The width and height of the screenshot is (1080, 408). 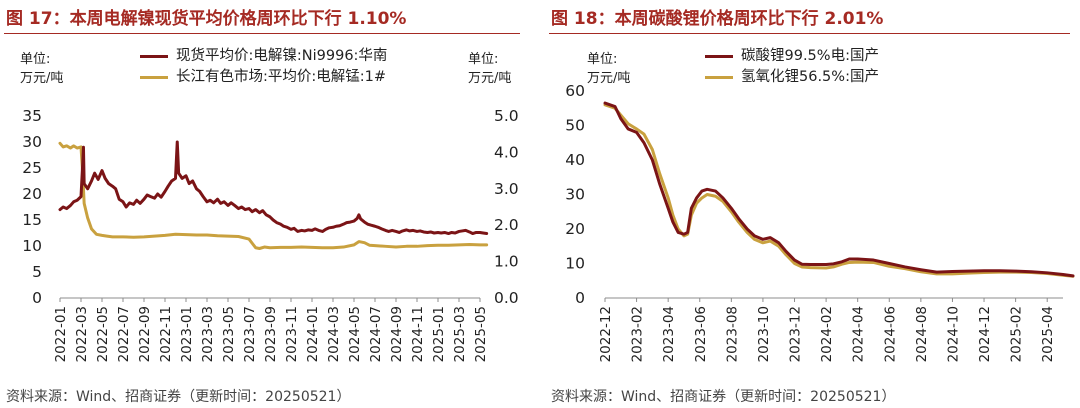 I want to click on x-tick-label: 2025-05, so click(x=481, y=334).